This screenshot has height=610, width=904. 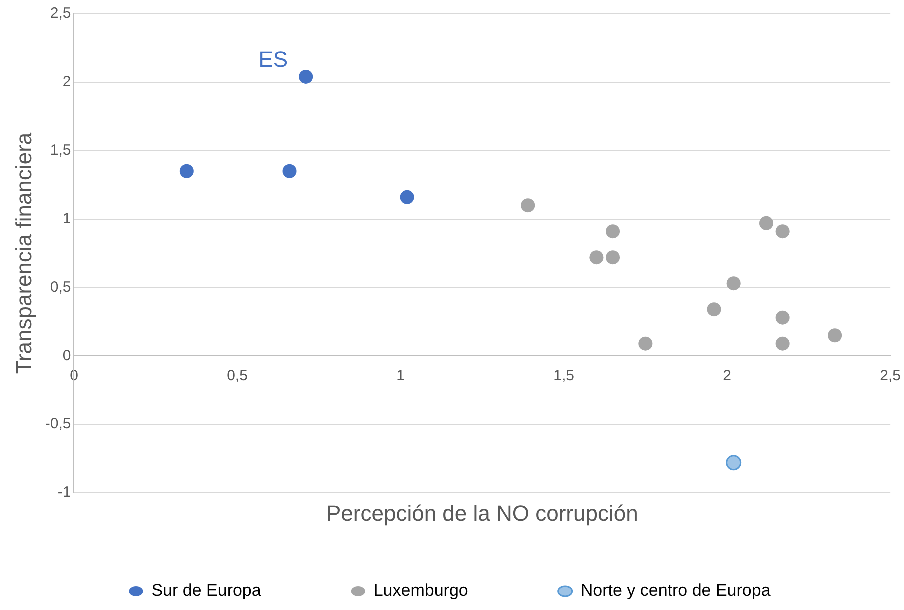 What do you see at coordinates (727, 375) in the screenshot?
I see `x-tick-label: 2` at bounding box center [727, 375].